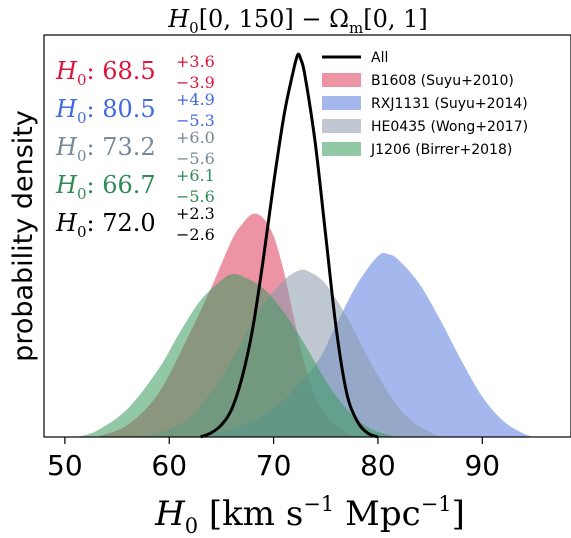 Image resolution: width=571 pixels, height=538 pixels. I want to click on x-tick-label: 50, so click(65, 465).